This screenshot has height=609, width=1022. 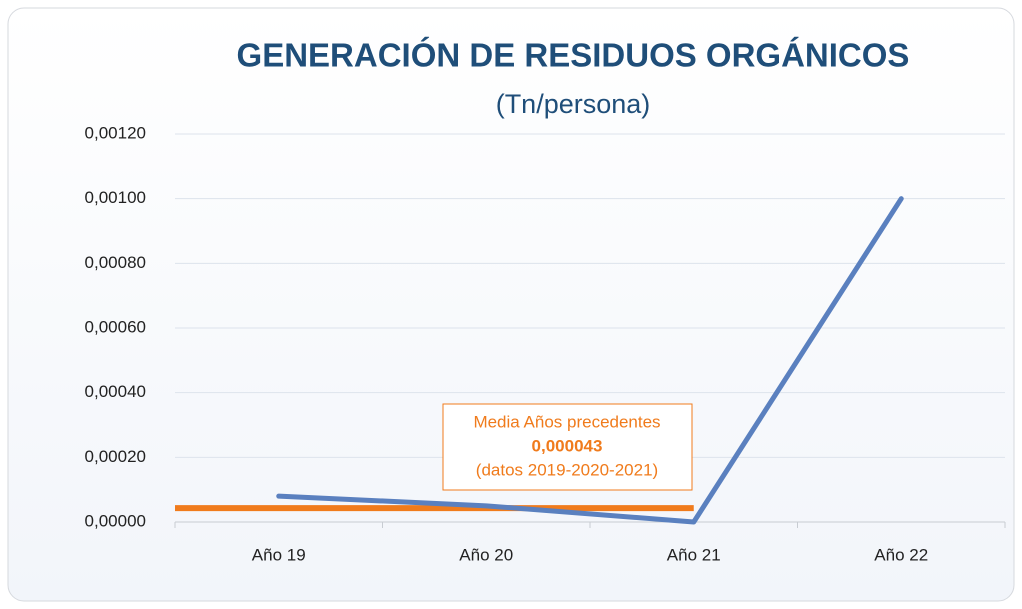 I want to click on chart-subtitle: (Tn/persona), so click(x=573, y=104).